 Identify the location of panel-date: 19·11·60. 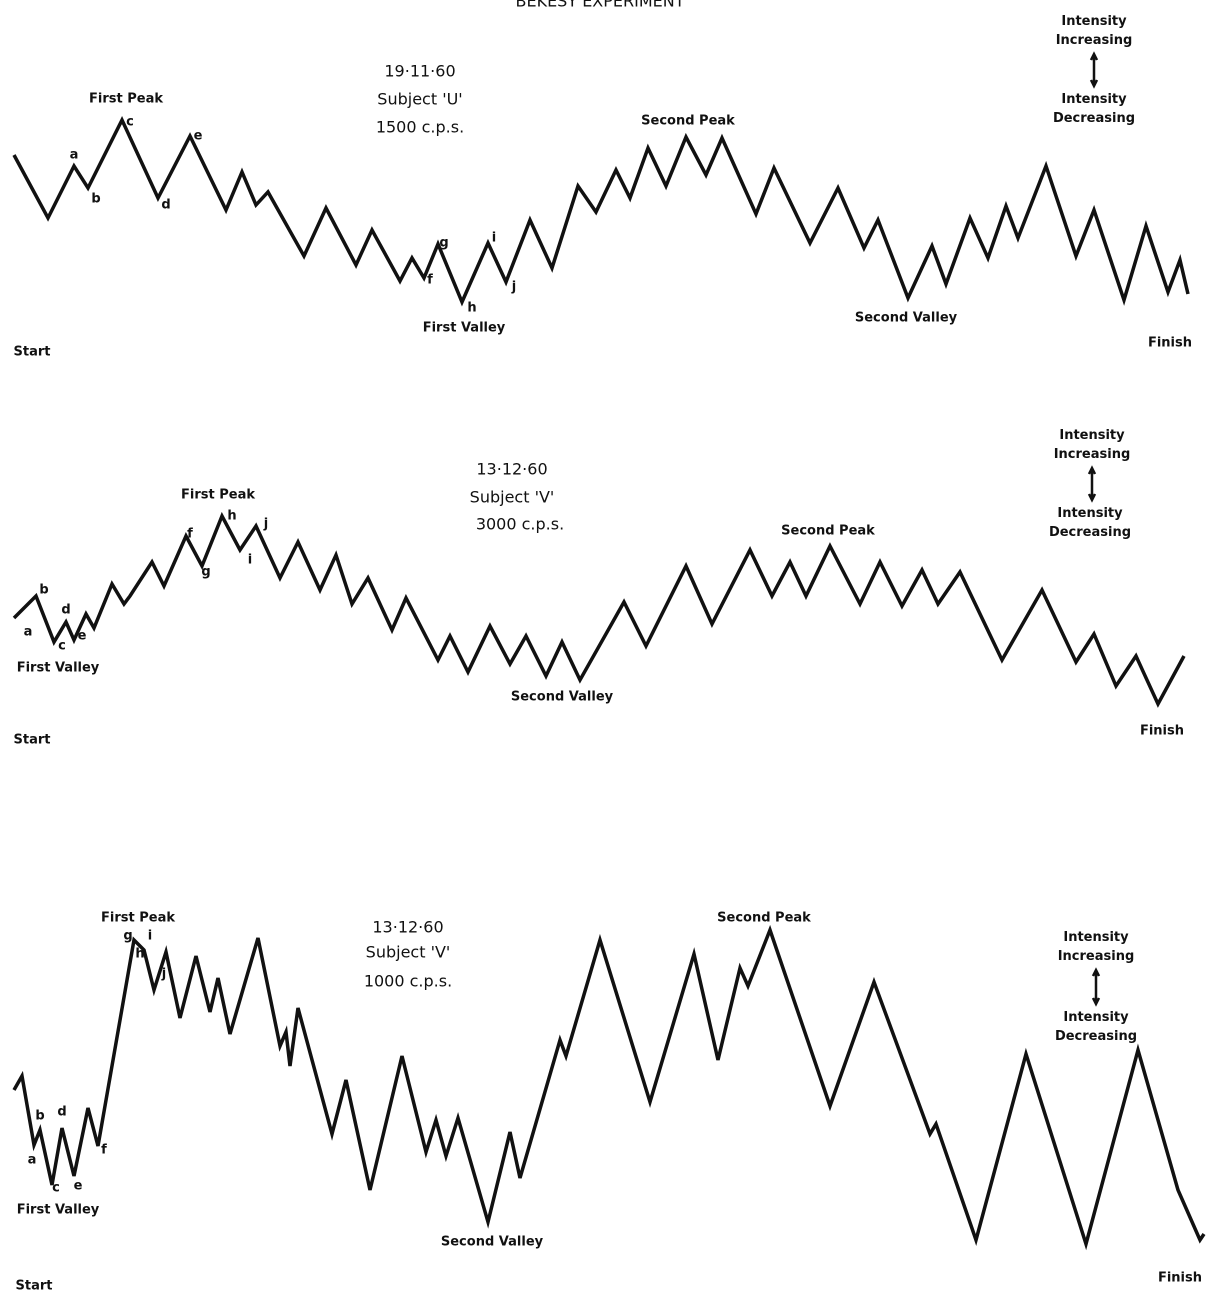
(419, 71).